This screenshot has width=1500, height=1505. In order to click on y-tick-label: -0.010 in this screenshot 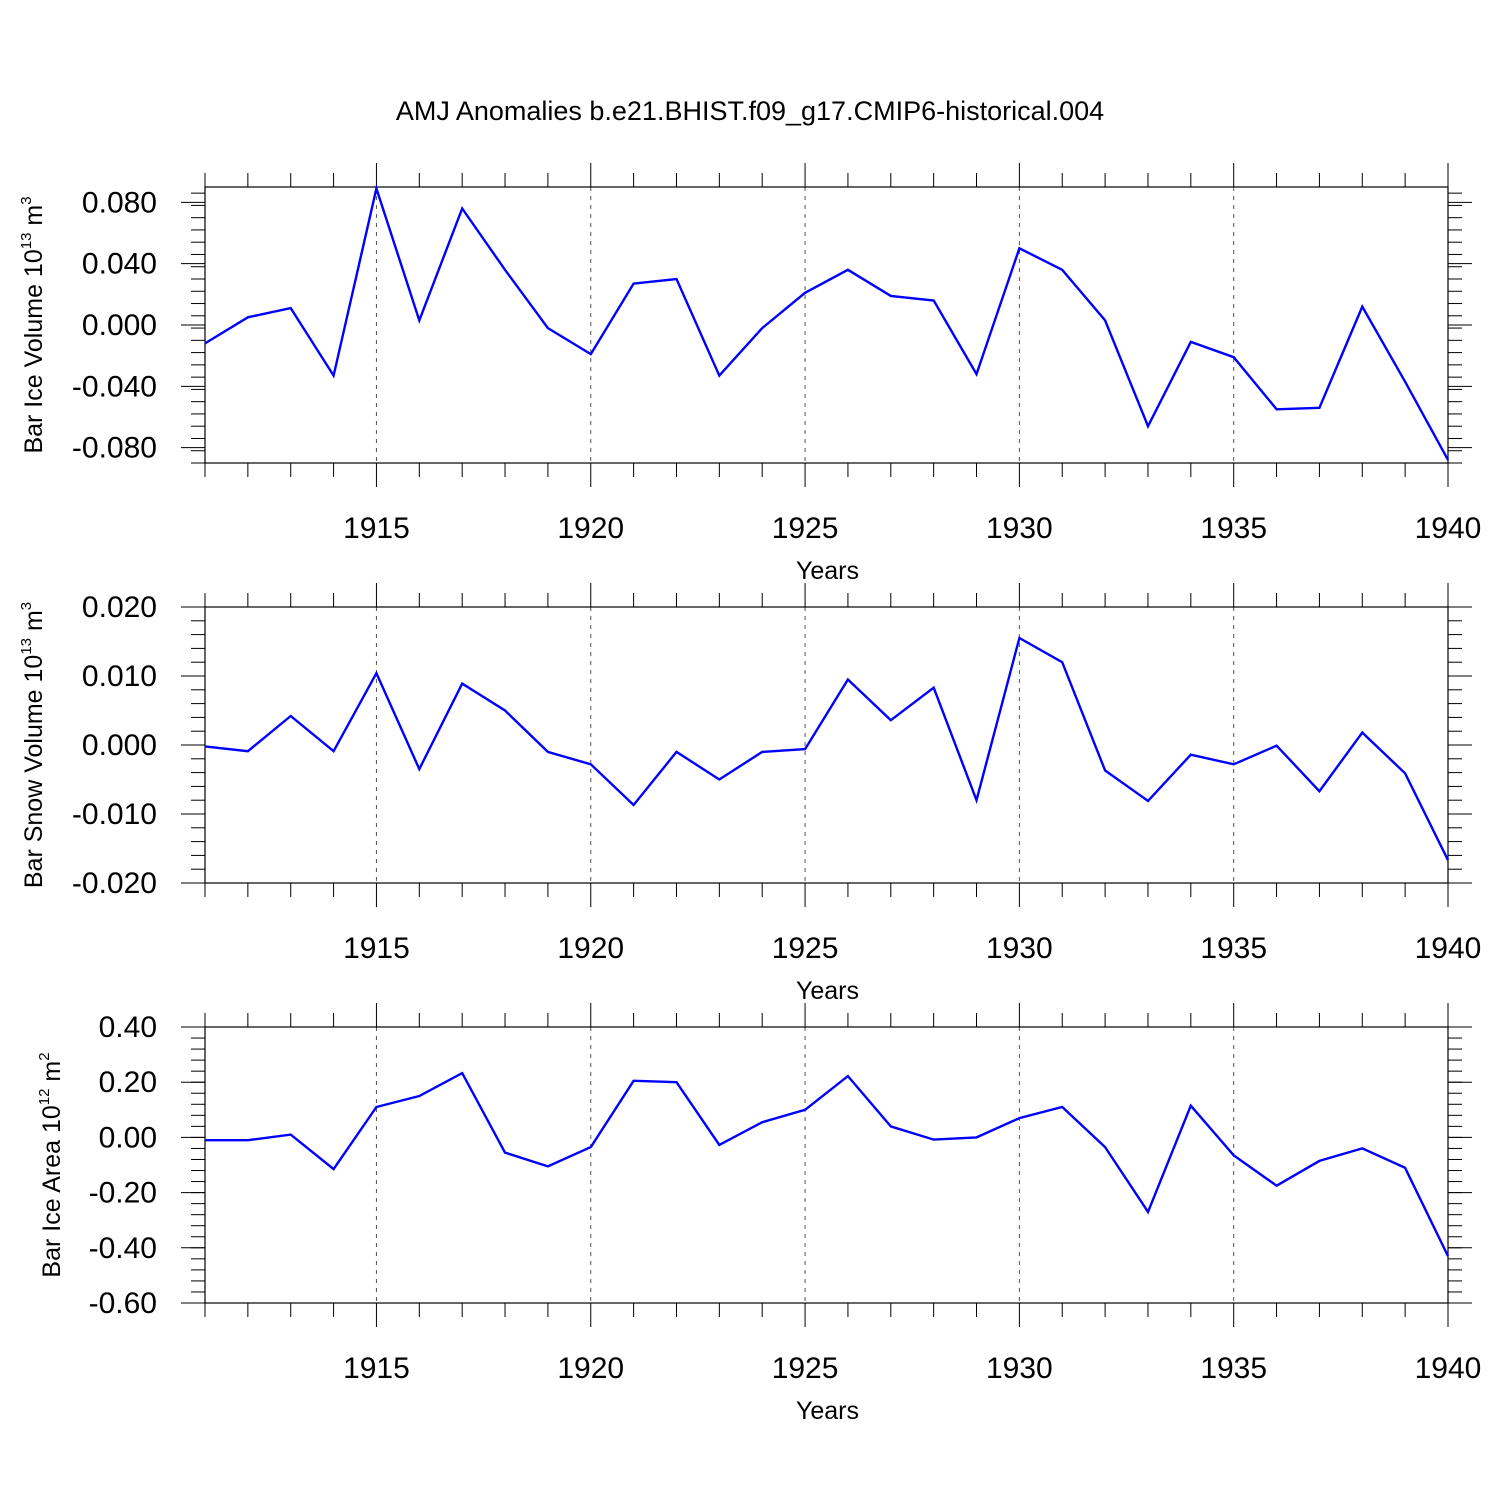, I will do `click(114, 814)`.